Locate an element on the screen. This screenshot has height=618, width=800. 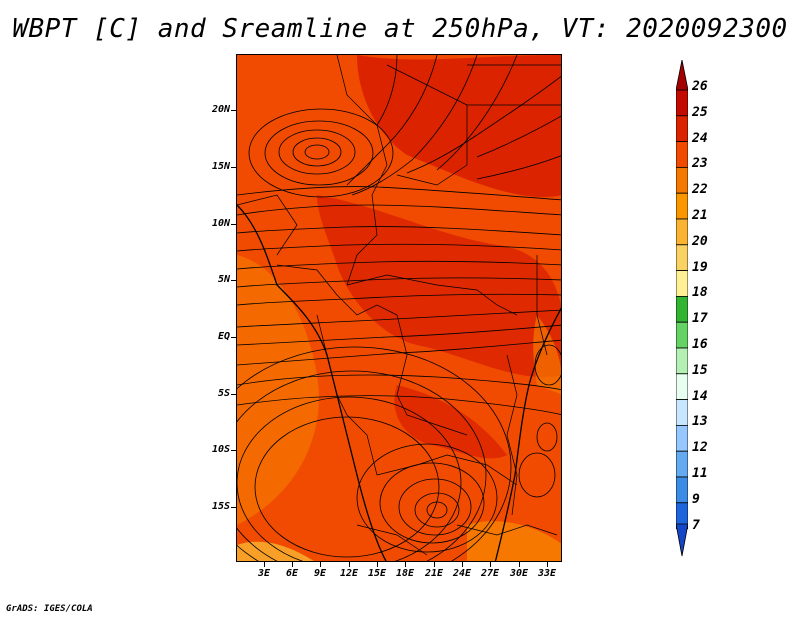
wbpt-patch-sw is located at coordinates (275, 551).